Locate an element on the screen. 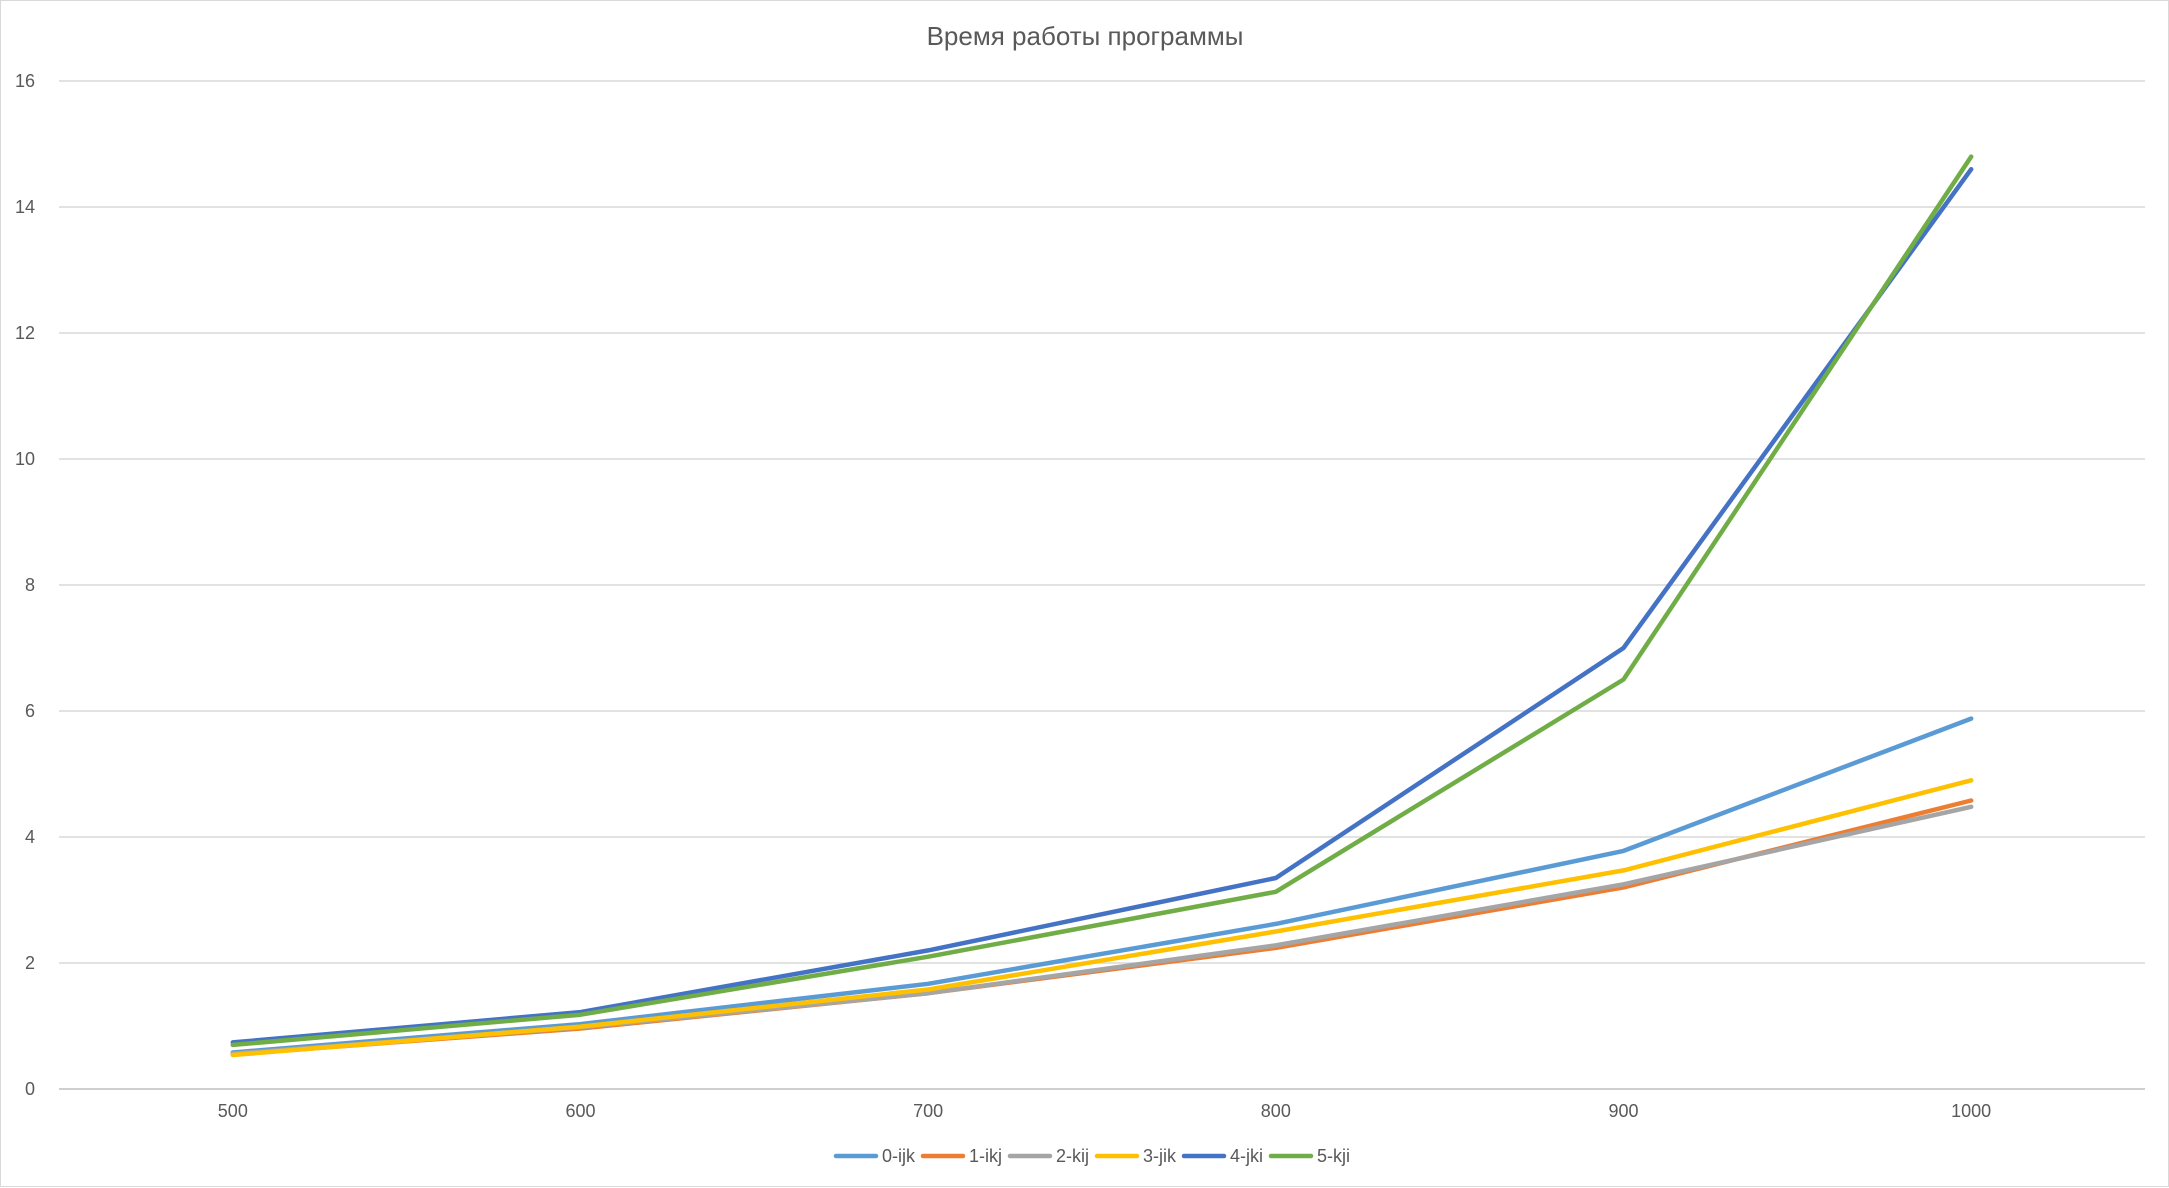 This screenshot has height=1188, width=2169. y-tick-label-2: 2 is located at coordinates (30, 963).